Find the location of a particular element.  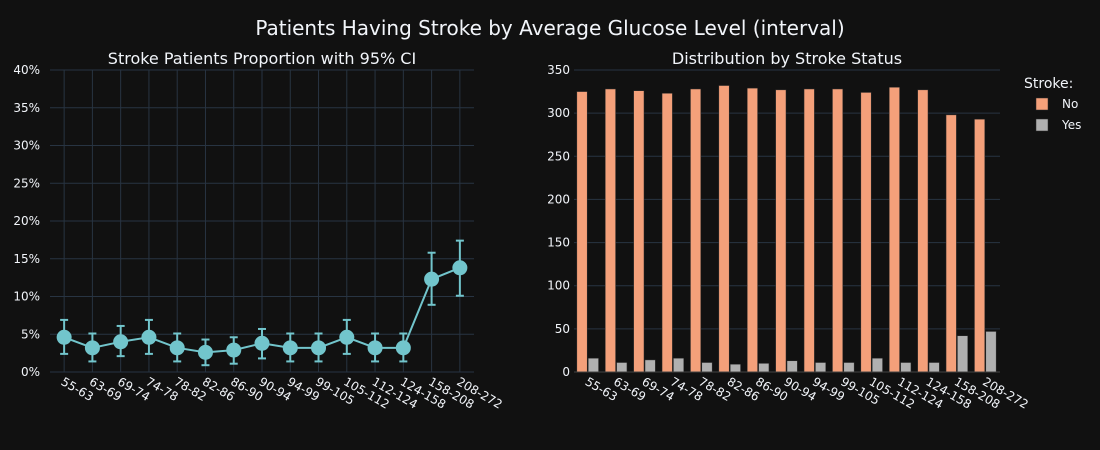

legend-title: Stroke: is located at coordinates (1048, 84).